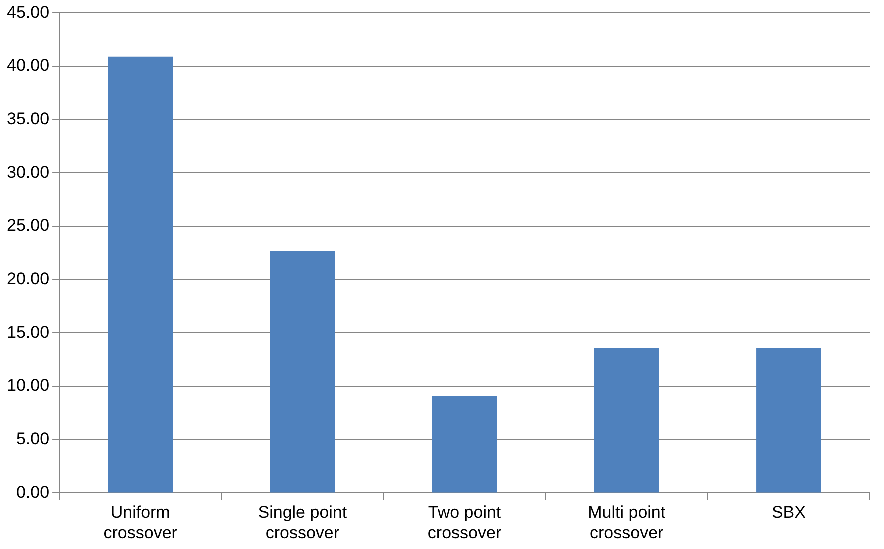 The width and height of the screenshot is (884, 549). Describe the element at coordinates (28, 66) in the screenshot. I see `y-tick-label: 40.00` at that location.